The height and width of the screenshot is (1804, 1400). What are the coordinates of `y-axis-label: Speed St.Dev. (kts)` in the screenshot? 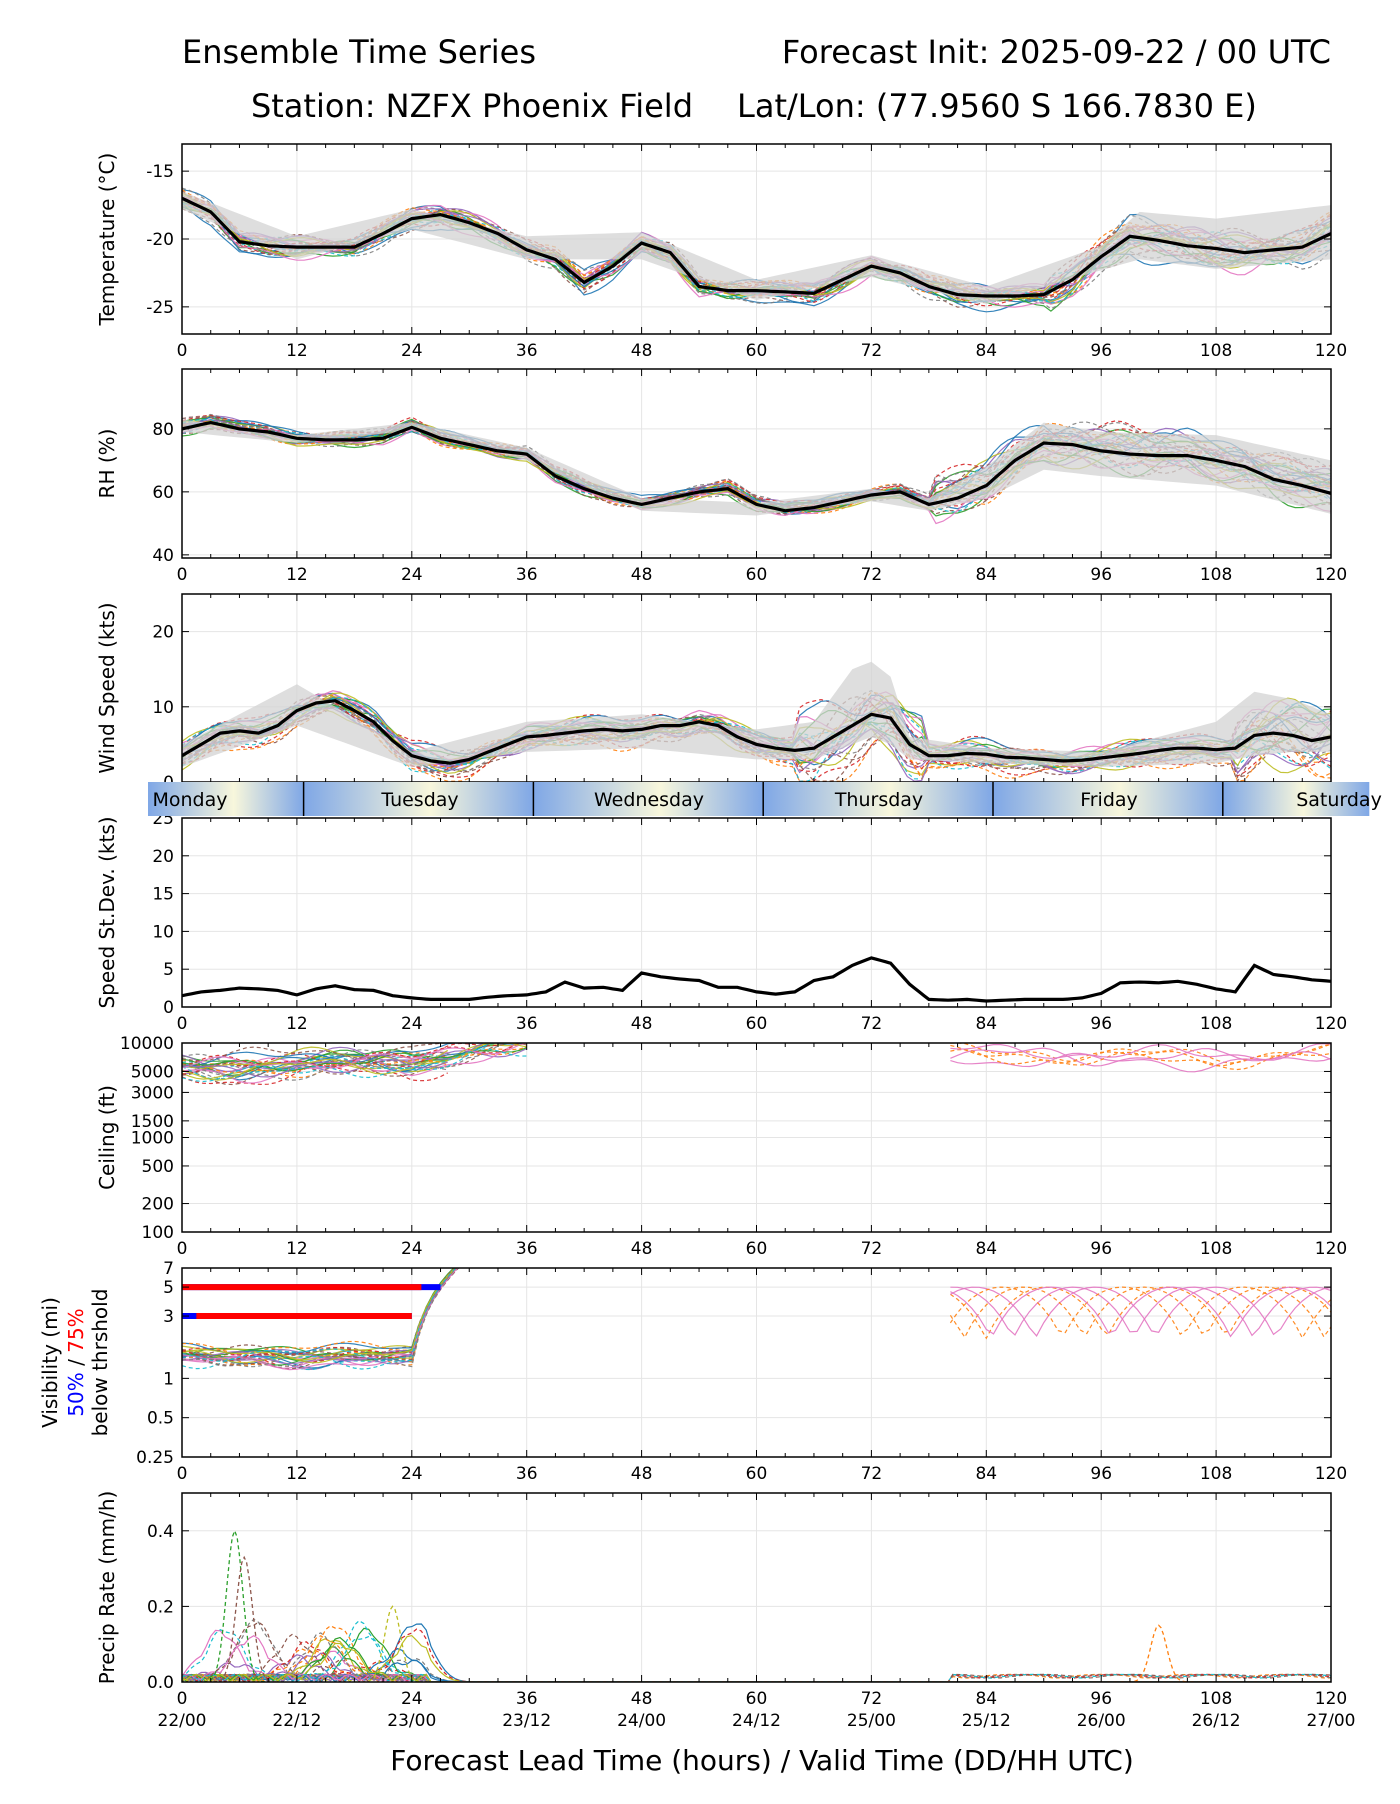 It's located at (107, 912).